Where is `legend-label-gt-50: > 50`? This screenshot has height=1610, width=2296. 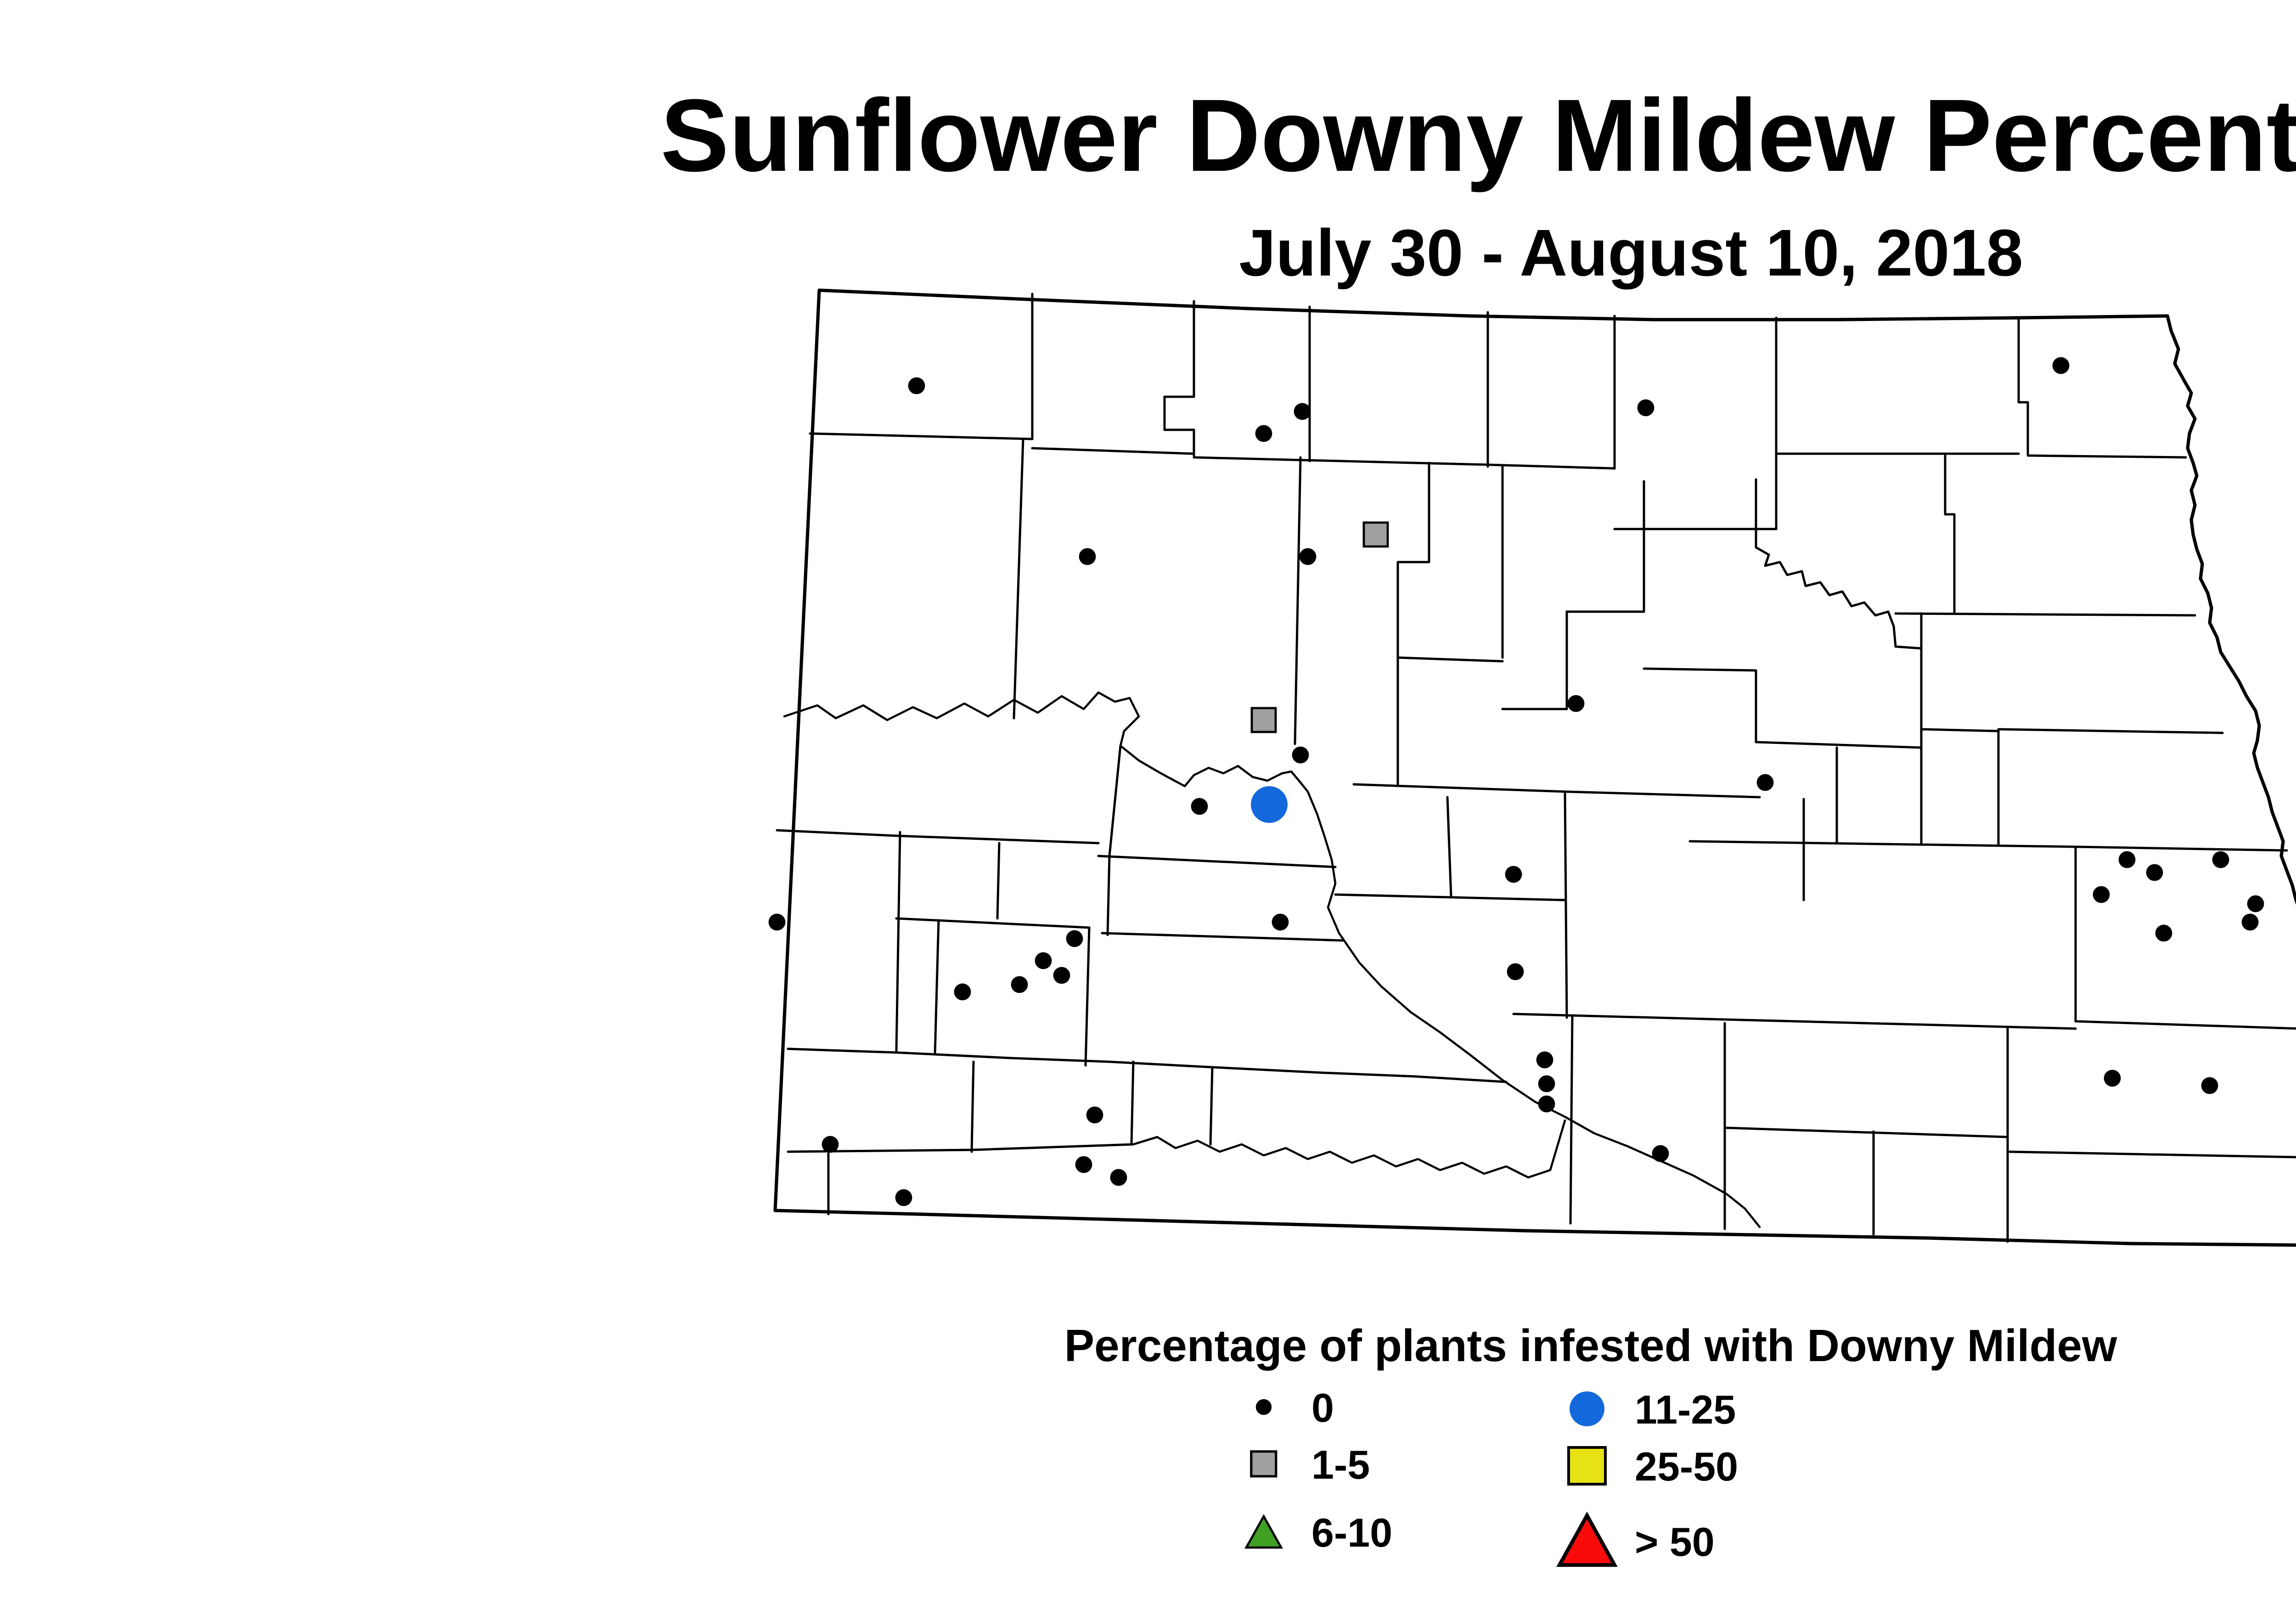 legend-label-gt-50: > 50 is located at coordinates (1675, 1542).